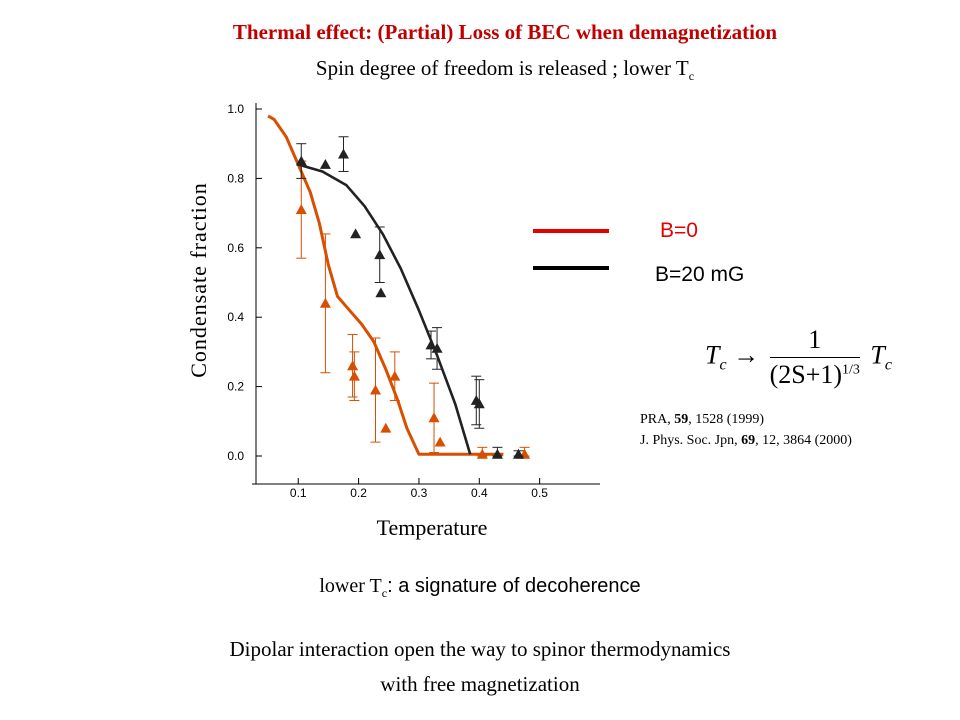 The height and width of the screenshot is (720, 960). What do you see at coordinates (479, 493) in the screenshot?
I see `x-tick-label-3: 0.4` at bounding box center [479, 493].